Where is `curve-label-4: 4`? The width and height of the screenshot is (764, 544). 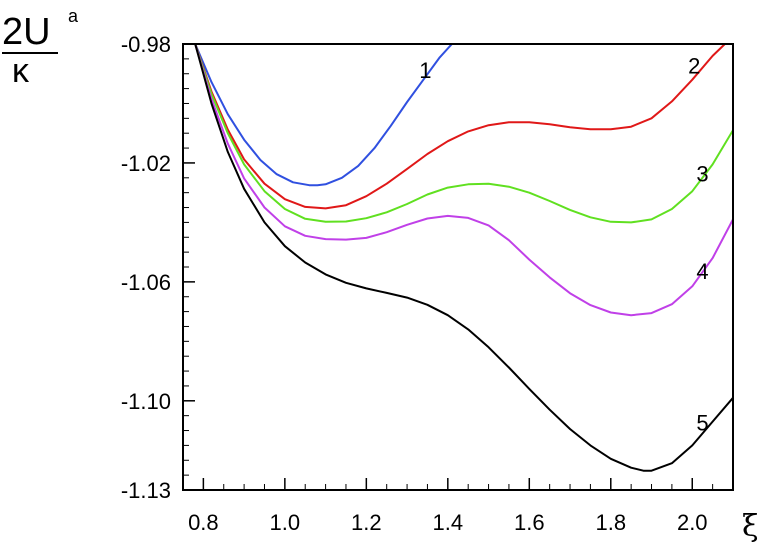
curve-label-4: 4 is located at coordinates (702, 271).